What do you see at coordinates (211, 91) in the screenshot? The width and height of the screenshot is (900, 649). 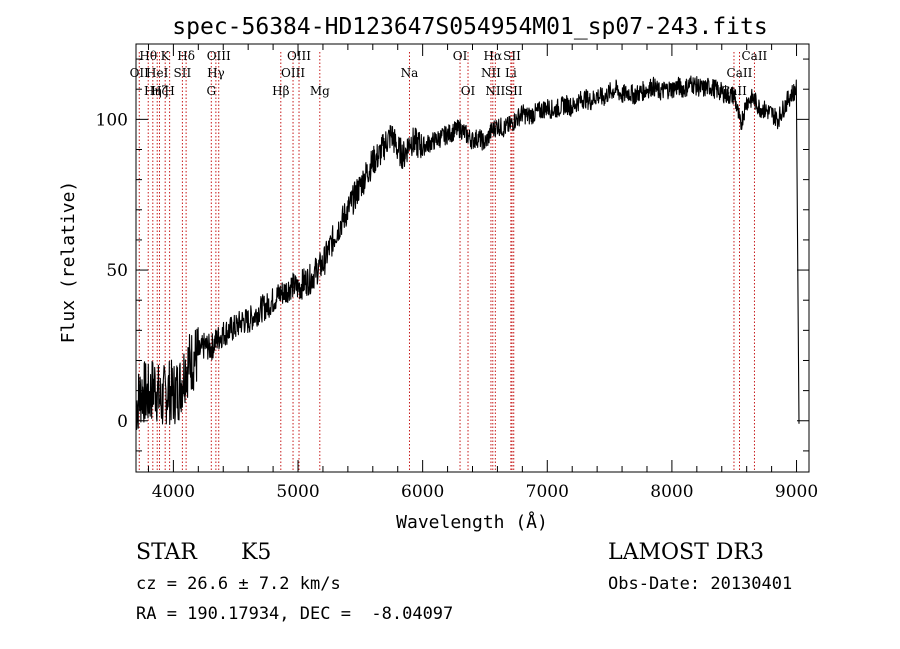 I see `spectral-line-label: G` at bounding box center [211, 91].